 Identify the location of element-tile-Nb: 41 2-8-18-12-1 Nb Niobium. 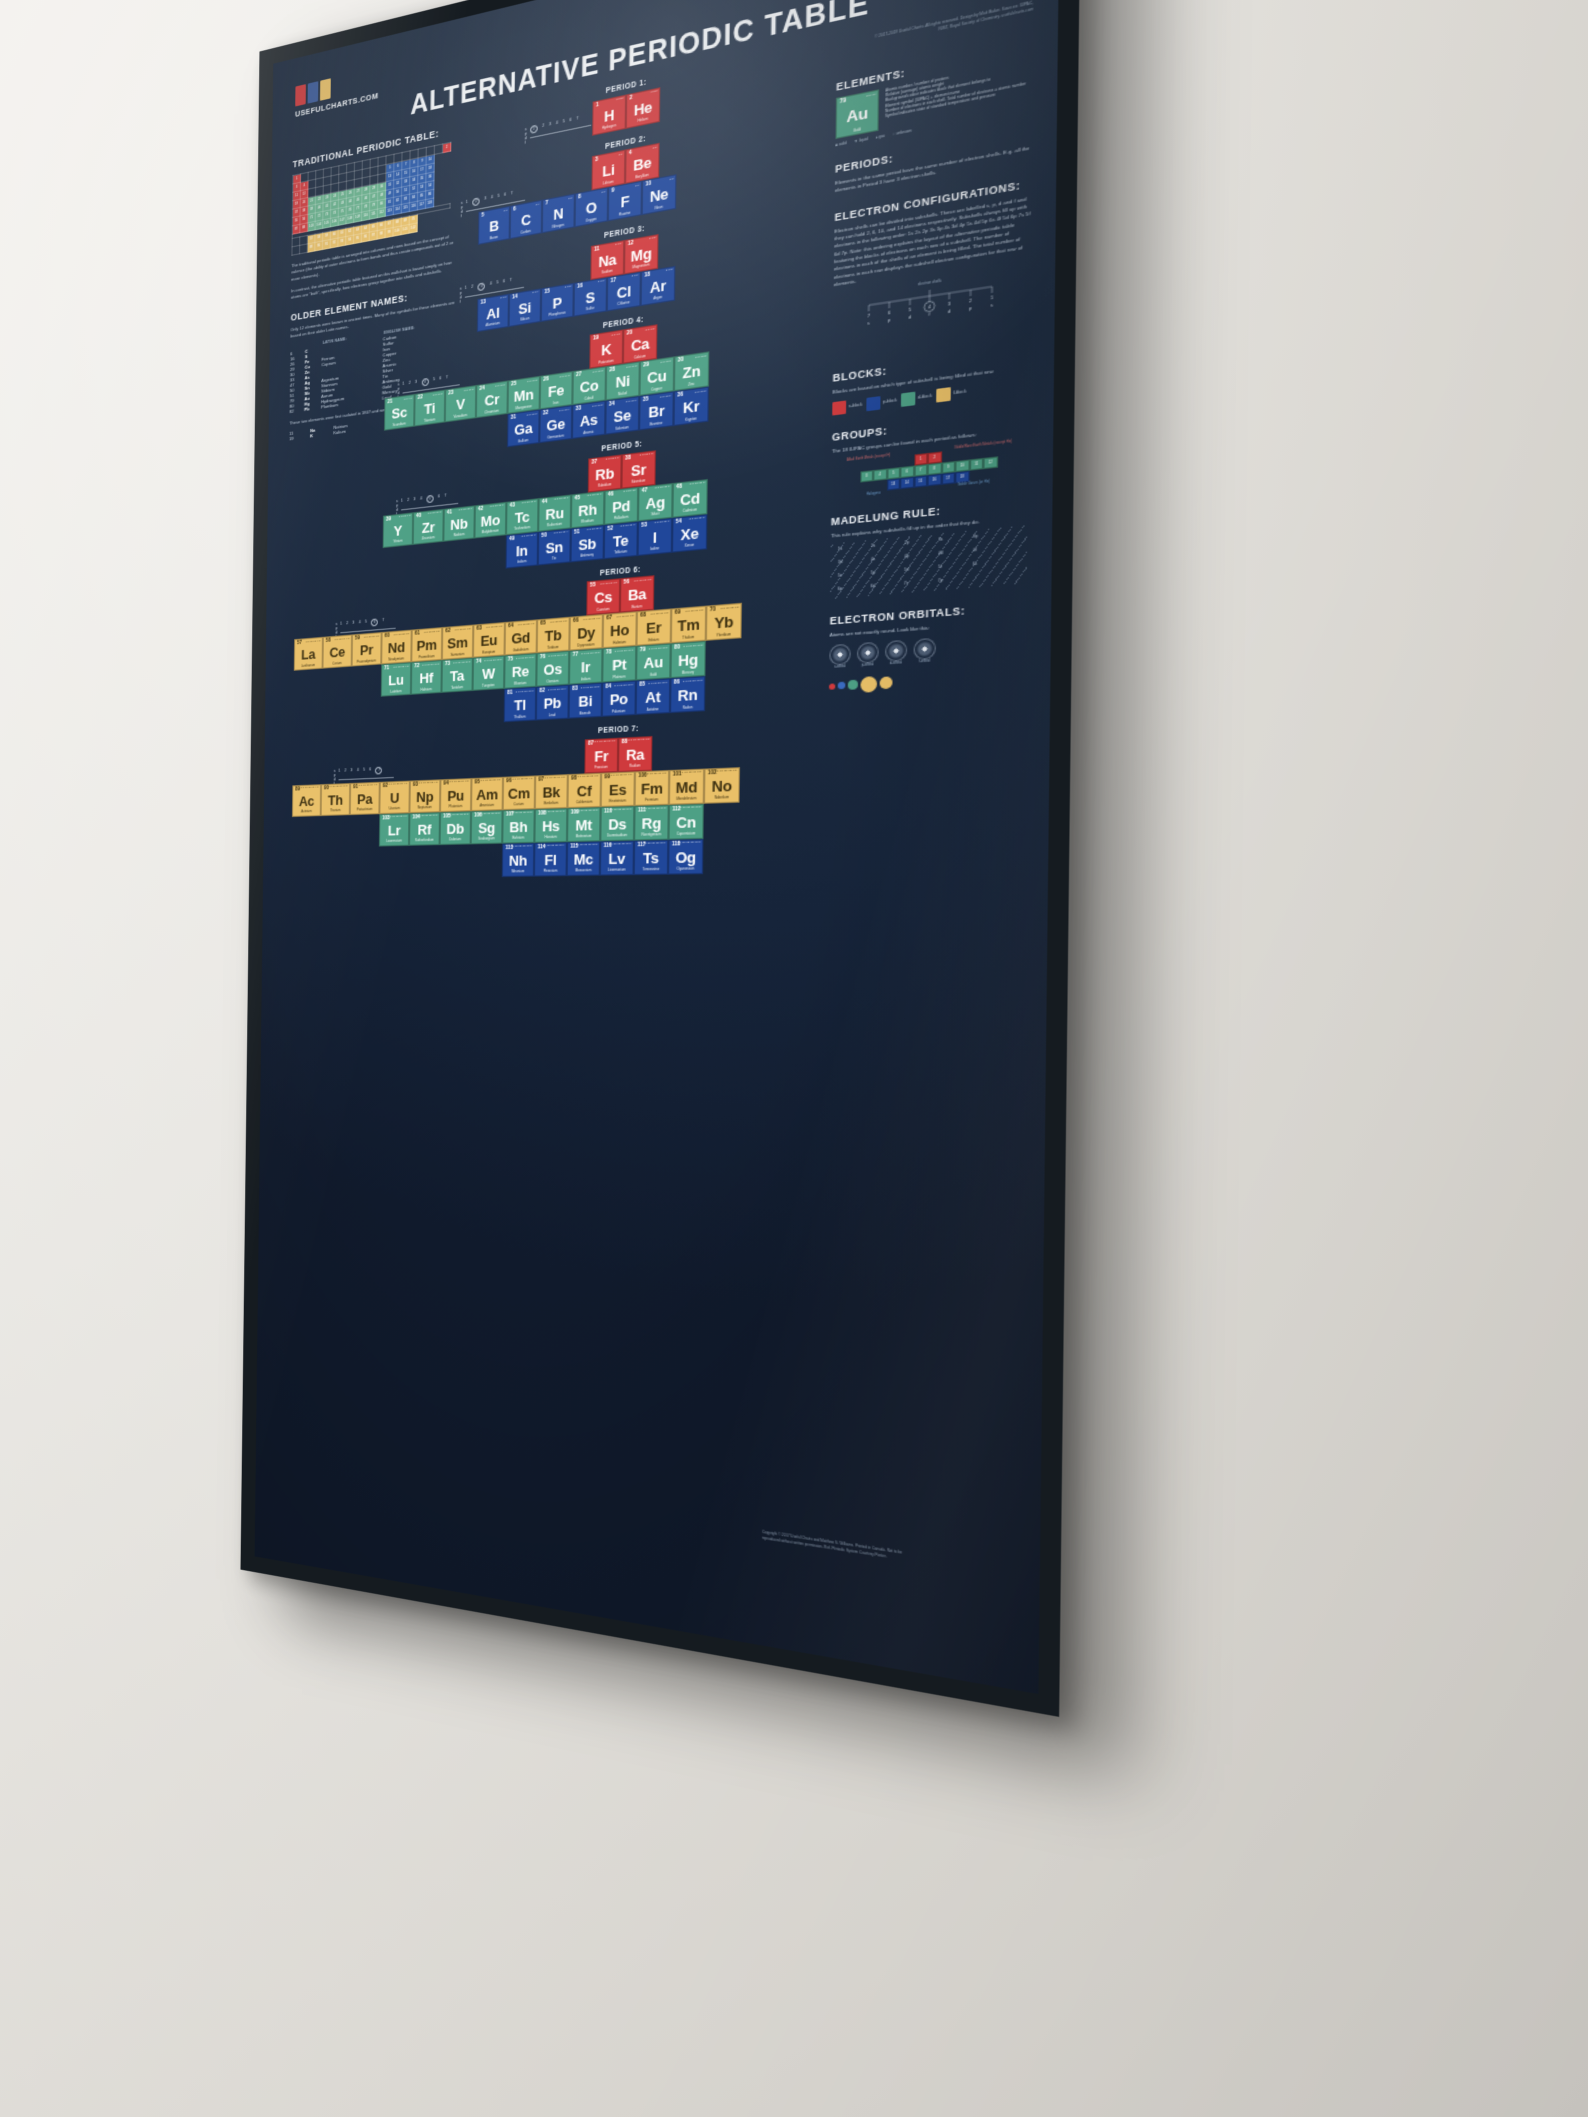
(459, 523).